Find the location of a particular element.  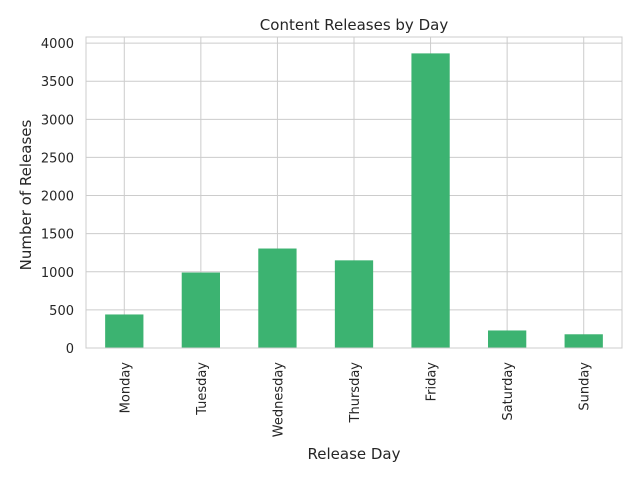

y-tick-label: 500 is located at coordinates (61, 311).